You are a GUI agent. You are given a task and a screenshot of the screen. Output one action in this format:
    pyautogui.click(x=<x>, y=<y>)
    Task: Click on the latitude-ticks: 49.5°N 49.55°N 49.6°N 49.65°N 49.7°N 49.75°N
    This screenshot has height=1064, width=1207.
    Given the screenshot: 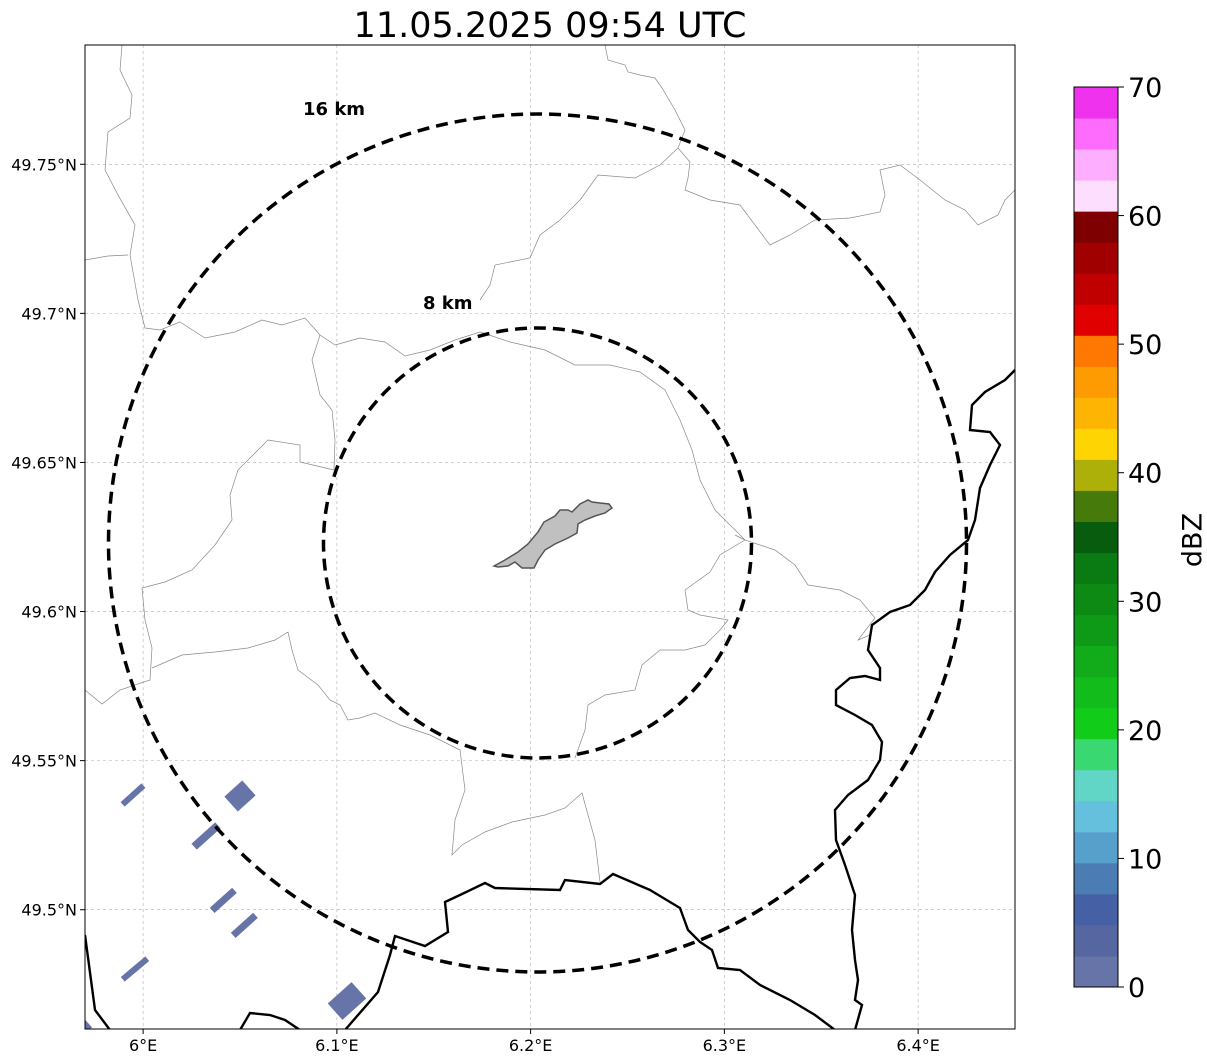 What is the action you would take?
    pyautogui.click(x=48, y=537)
    